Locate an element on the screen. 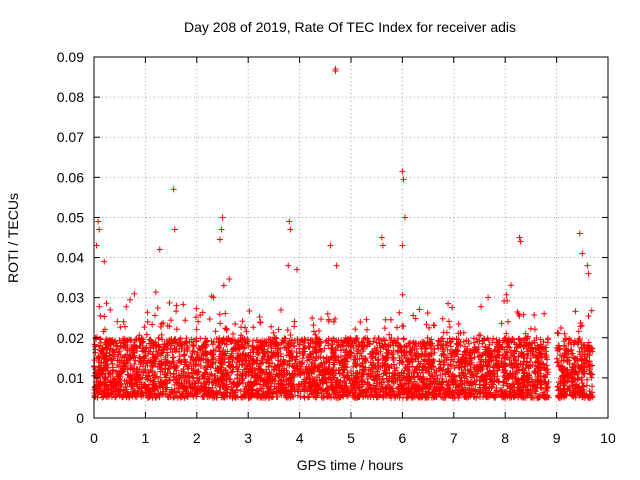 Image resolution: width=640 pixels, height=480 pixels. y-tick-label: 0.04 is located at coordinates (70, 258).